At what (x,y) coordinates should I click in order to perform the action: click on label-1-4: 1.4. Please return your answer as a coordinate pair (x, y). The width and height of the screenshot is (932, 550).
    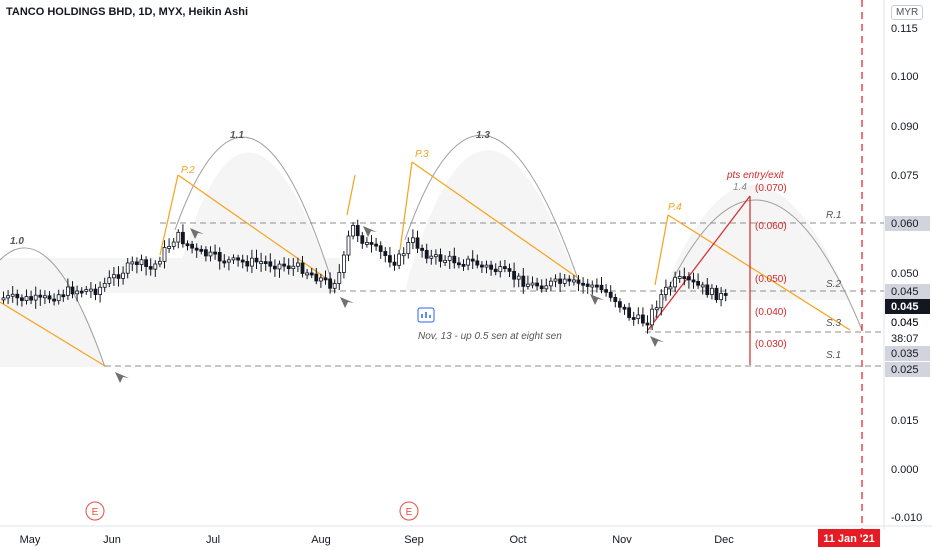
    Looking at the image, I should click on (740, 187).